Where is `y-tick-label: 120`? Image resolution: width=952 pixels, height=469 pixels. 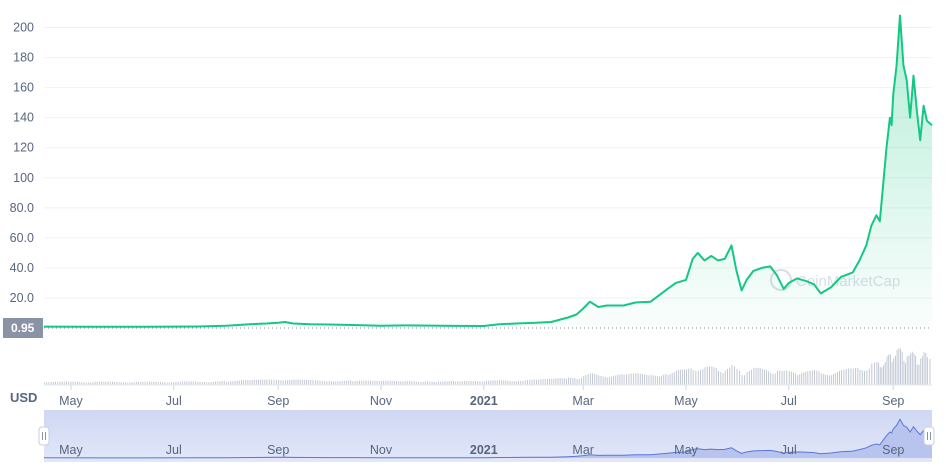 y-tick-label: 120 is located at coordinates (23, 148).